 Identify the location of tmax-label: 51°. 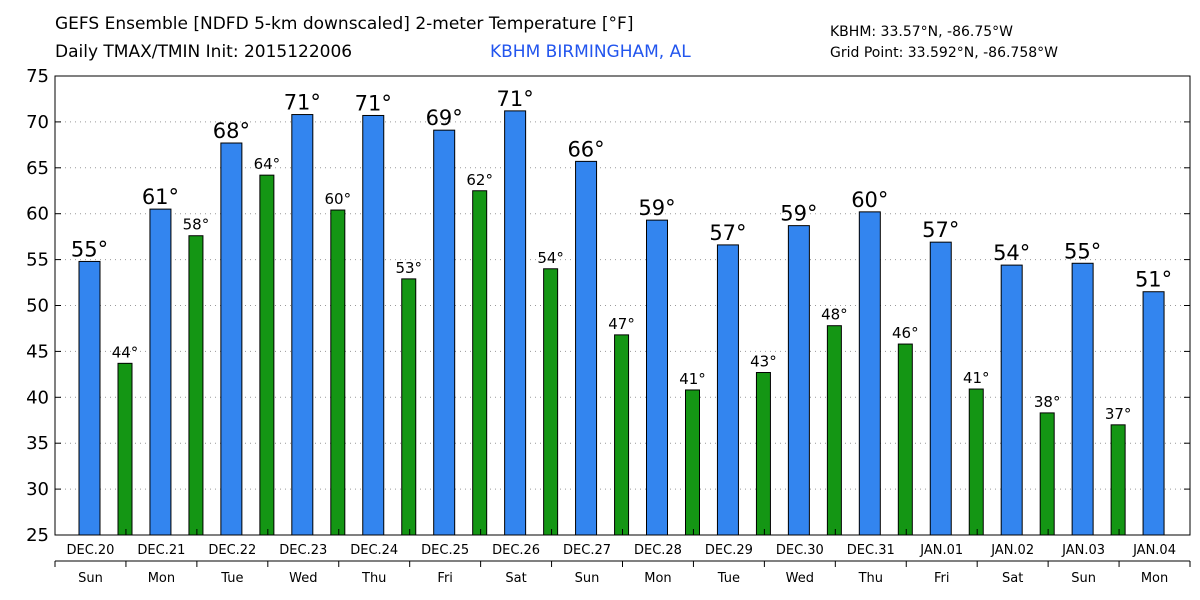
(1153, 280).